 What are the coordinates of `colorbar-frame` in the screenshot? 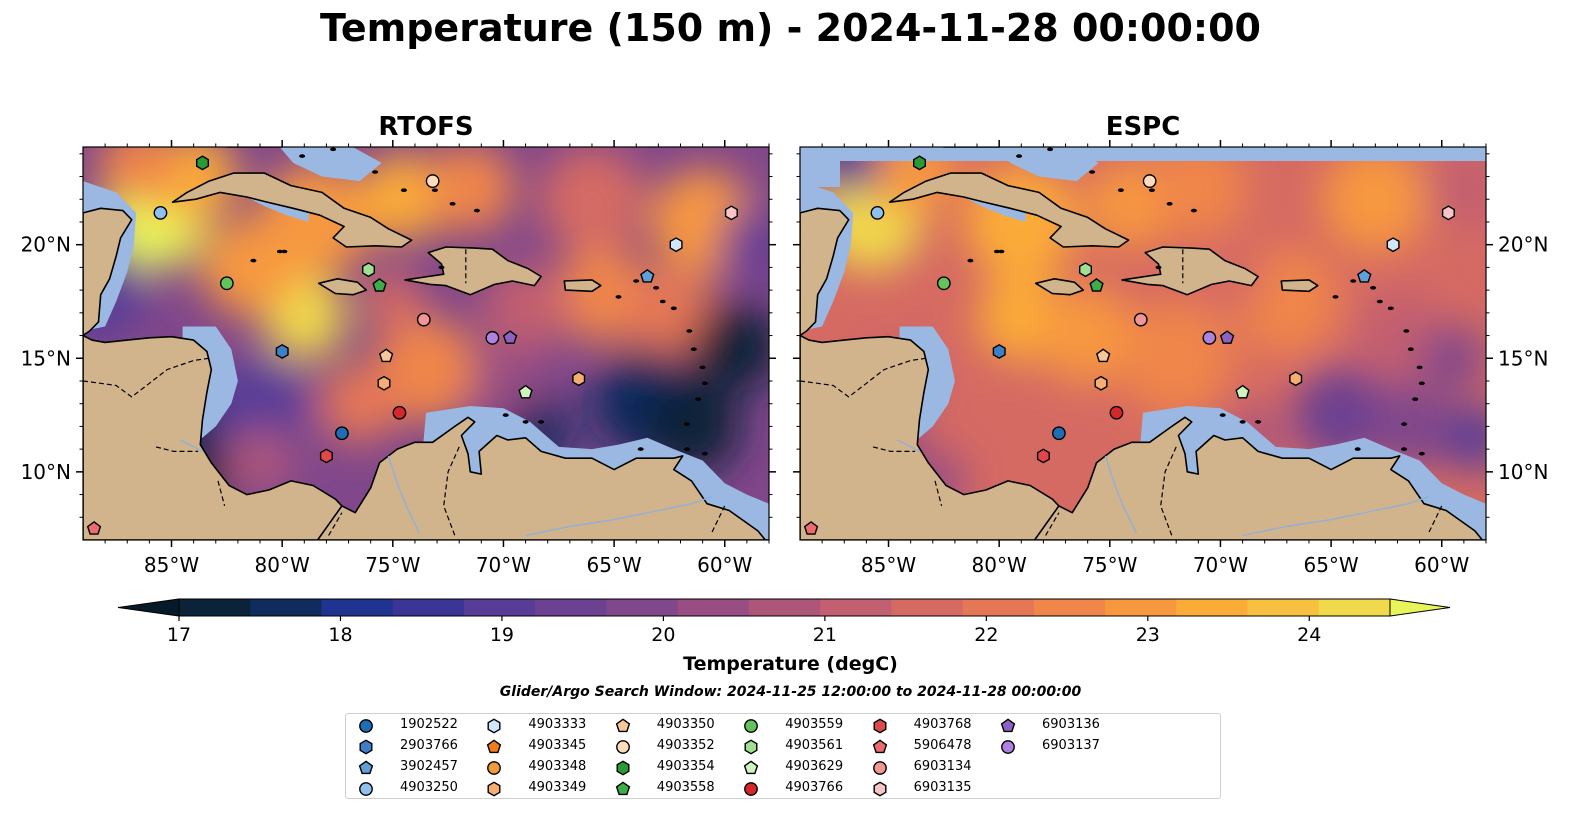 It's located at (784, 607).